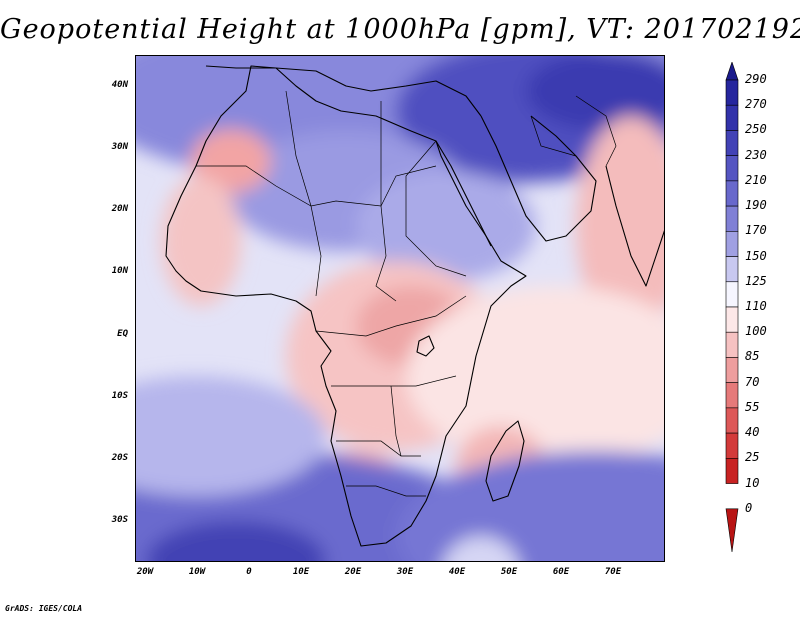 The width and height of the screenshot is (800, 618). What do you see at coordinates (756, 154) in the screenshot?
I see `colorbar-label: 230` at bounding box center [756, 154].